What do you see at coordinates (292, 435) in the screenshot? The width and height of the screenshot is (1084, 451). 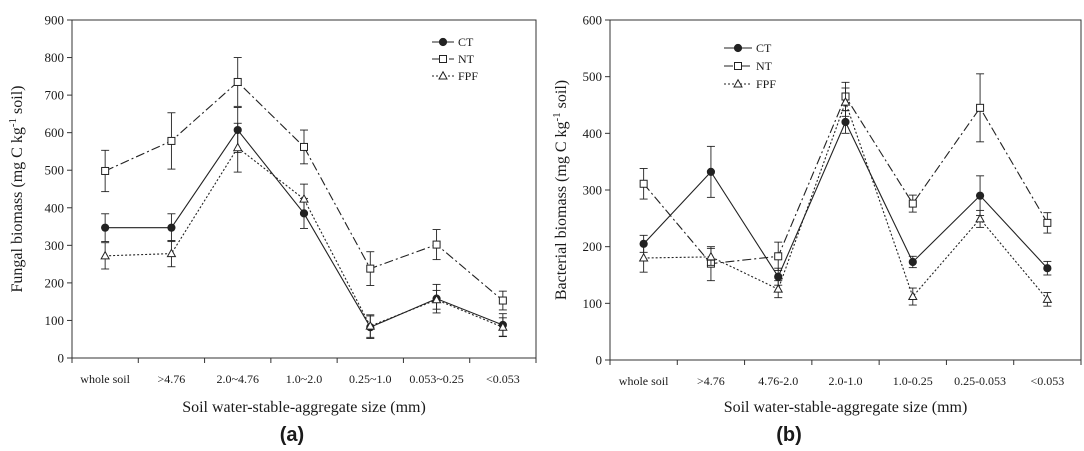 I see `panel-caption: (a)` at bounding box center [292, 435].